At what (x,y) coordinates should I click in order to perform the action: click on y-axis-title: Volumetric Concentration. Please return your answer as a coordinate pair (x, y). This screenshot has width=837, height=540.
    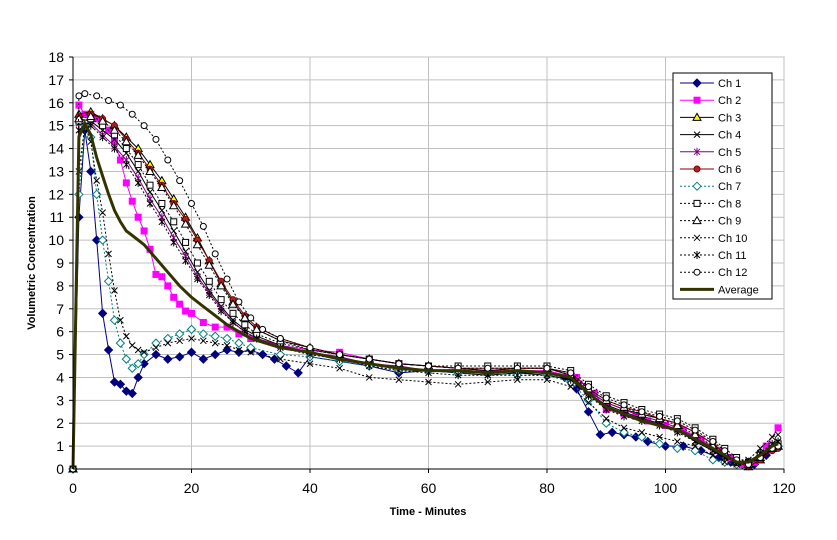
    Looking at the image, I should click on (32, 263).